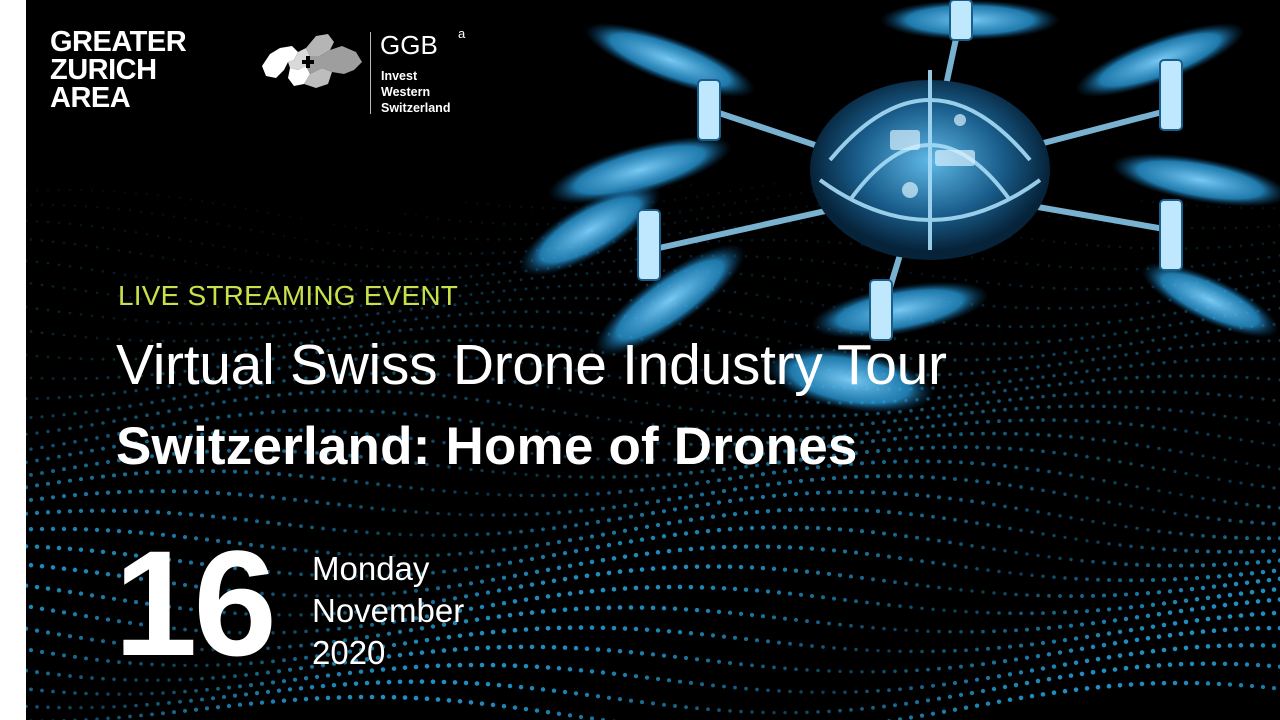 The height and width of the screenshot is (720, 1280). I want to click on ggba-subtitle: Invest Western Switzerland, so click(415, 92).